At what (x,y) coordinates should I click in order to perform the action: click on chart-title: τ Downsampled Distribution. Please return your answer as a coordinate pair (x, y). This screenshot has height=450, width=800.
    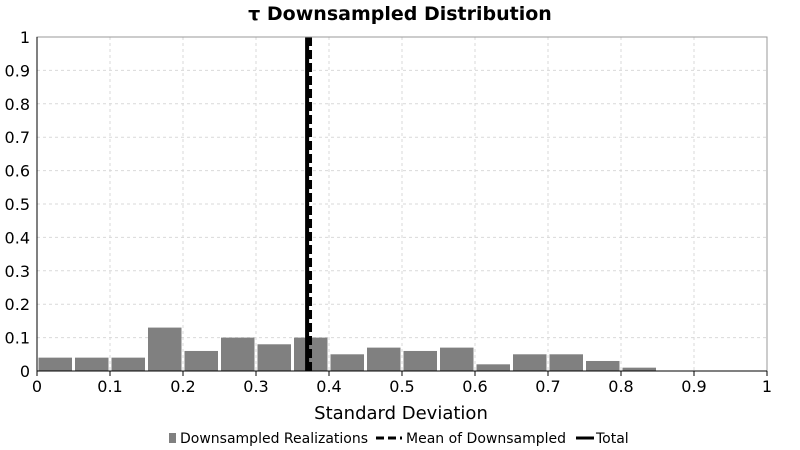
    Looking at the image, I should click on (400, 14).